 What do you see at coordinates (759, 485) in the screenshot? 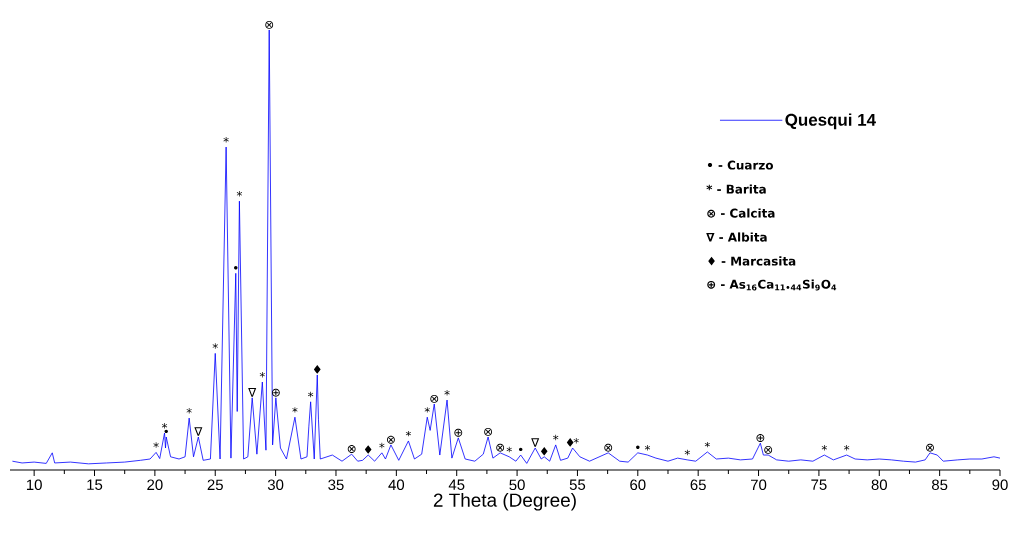
I see `x-tick-label: 70` at bounding box center [759, 485].